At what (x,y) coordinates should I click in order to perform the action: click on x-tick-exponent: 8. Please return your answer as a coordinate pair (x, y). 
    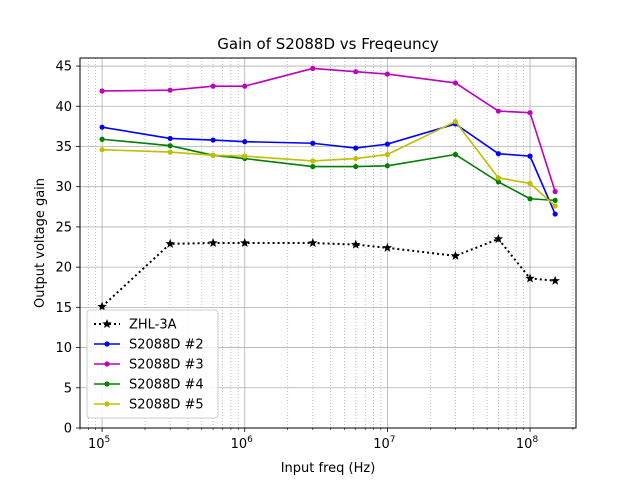
    Looking at the image, I should click on (535, 440).